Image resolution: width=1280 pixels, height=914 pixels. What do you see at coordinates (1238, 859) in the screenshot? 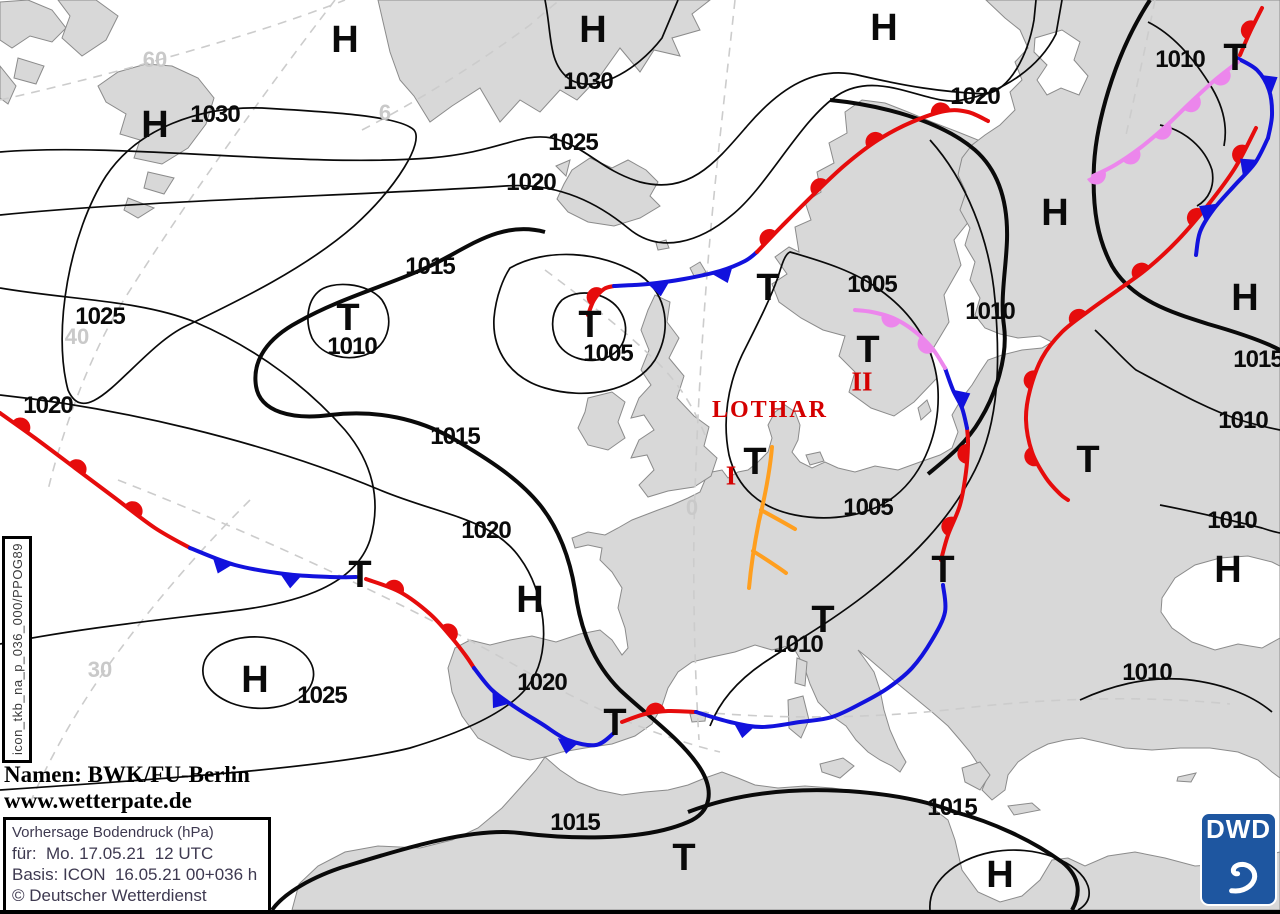
I see `dwd-logo: DWD` at bounding box center [1238, 859].